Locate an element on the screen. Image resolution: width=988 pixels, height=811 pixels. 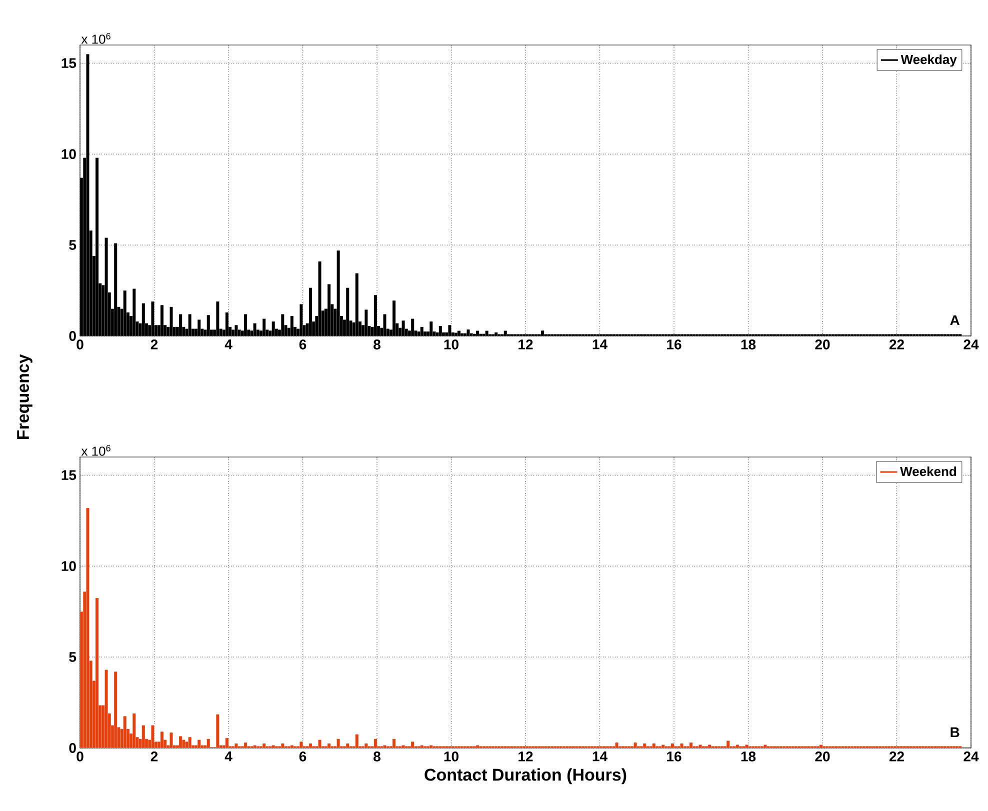
annotation: A is located at coordinates (955, 320).